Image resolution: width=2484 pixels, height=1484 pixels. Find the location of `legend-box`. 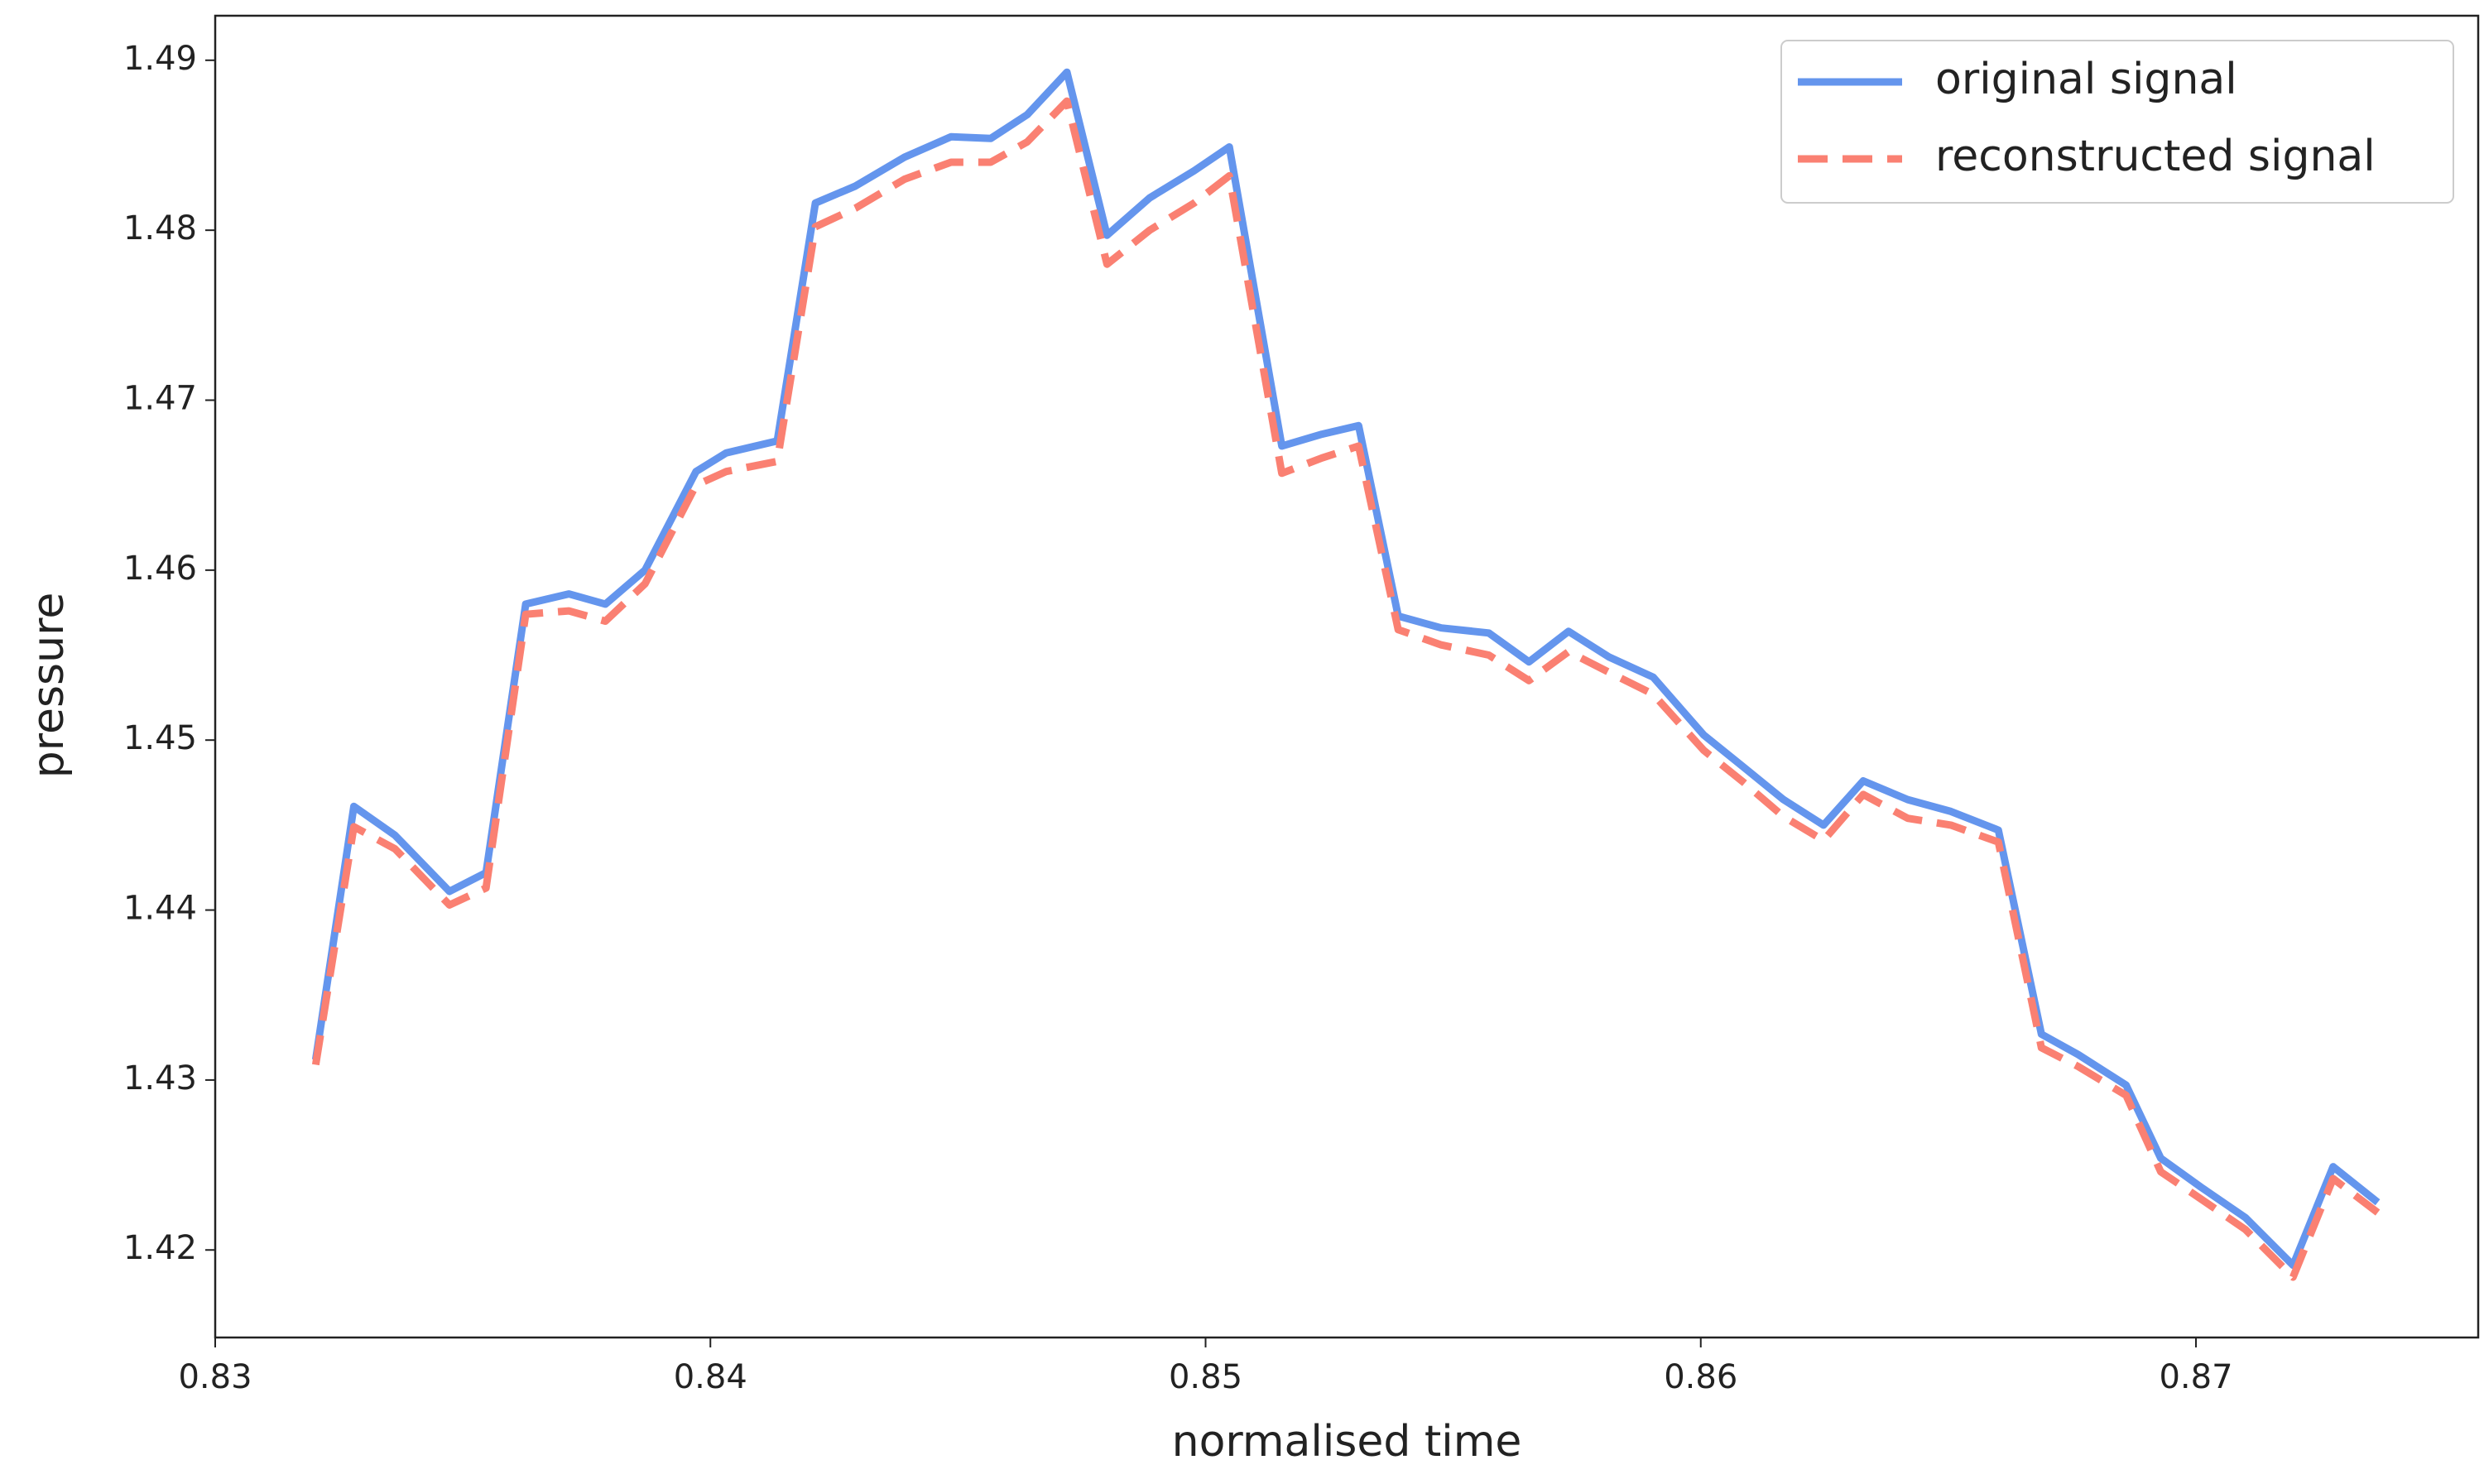

legend-box is located at coordinates (2117, 122).